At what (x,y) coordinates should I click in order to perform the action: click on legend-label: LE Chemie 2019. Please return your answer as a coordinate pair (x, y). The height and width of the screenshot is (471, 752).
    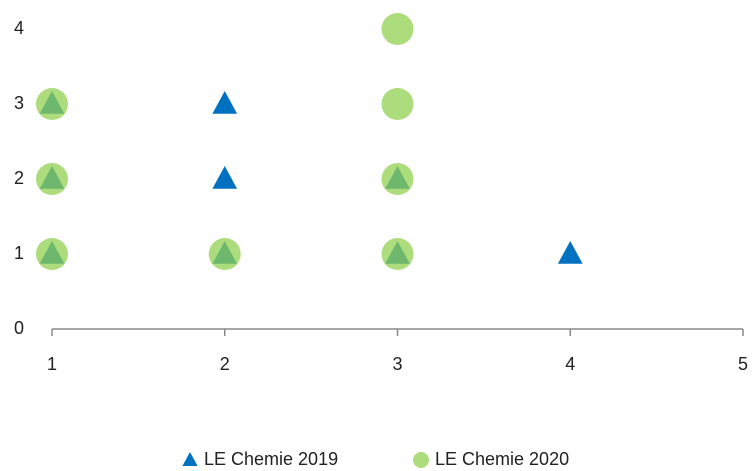
    Looking at the image, I should click on (271, 459).